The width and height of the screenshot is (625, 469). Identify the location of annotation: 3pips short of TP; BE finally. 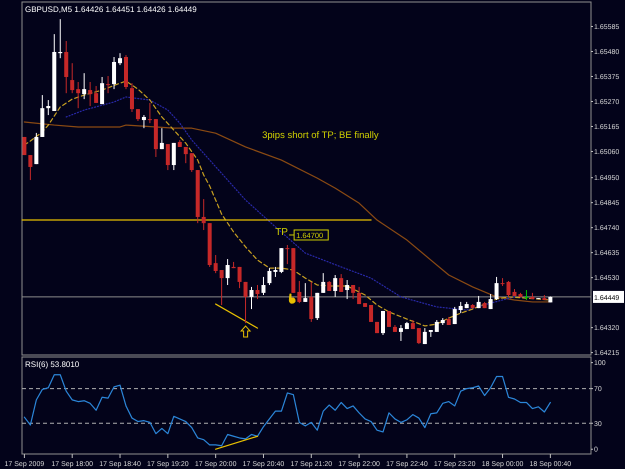
(320, 135).